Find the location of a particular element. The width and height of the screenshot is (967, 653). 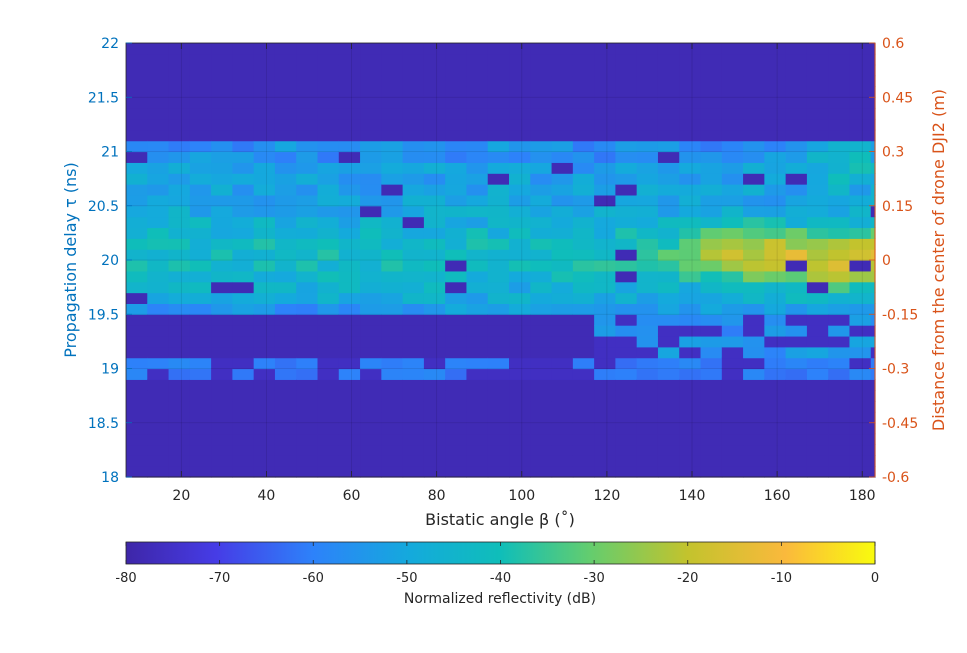

y-tick-label: 18.5 is located at coordinates (103, 424).